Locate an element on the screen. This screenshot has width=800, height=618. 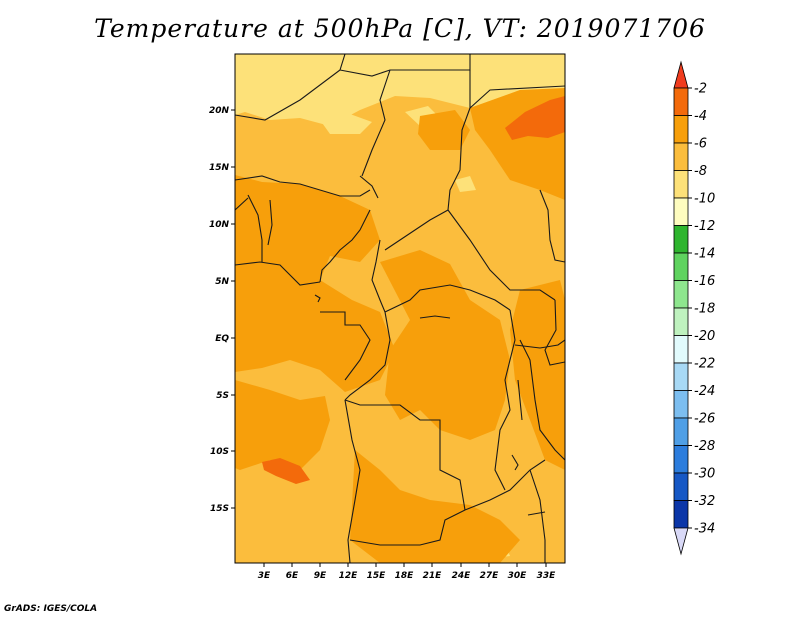
border-north-river is located at coordinates (369, 187).